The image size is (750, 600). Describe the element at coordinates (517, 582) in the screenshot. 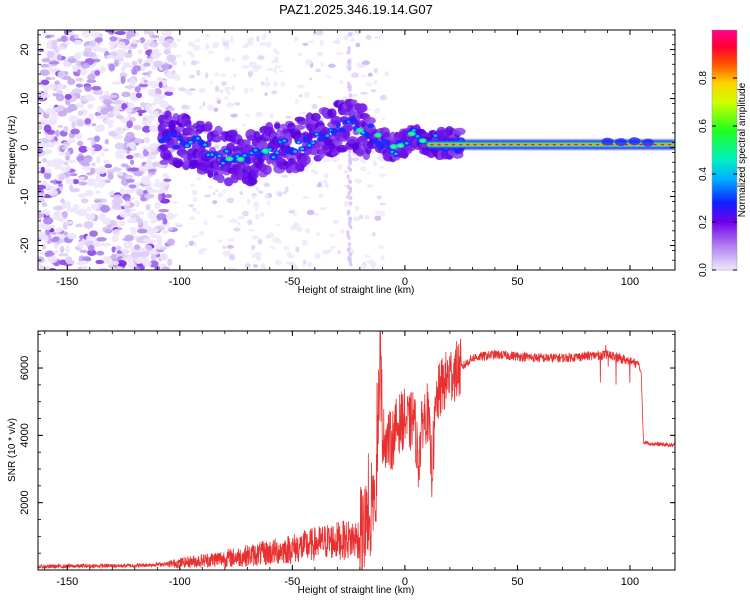

I see `snr-xtick-label: 50` at that location.